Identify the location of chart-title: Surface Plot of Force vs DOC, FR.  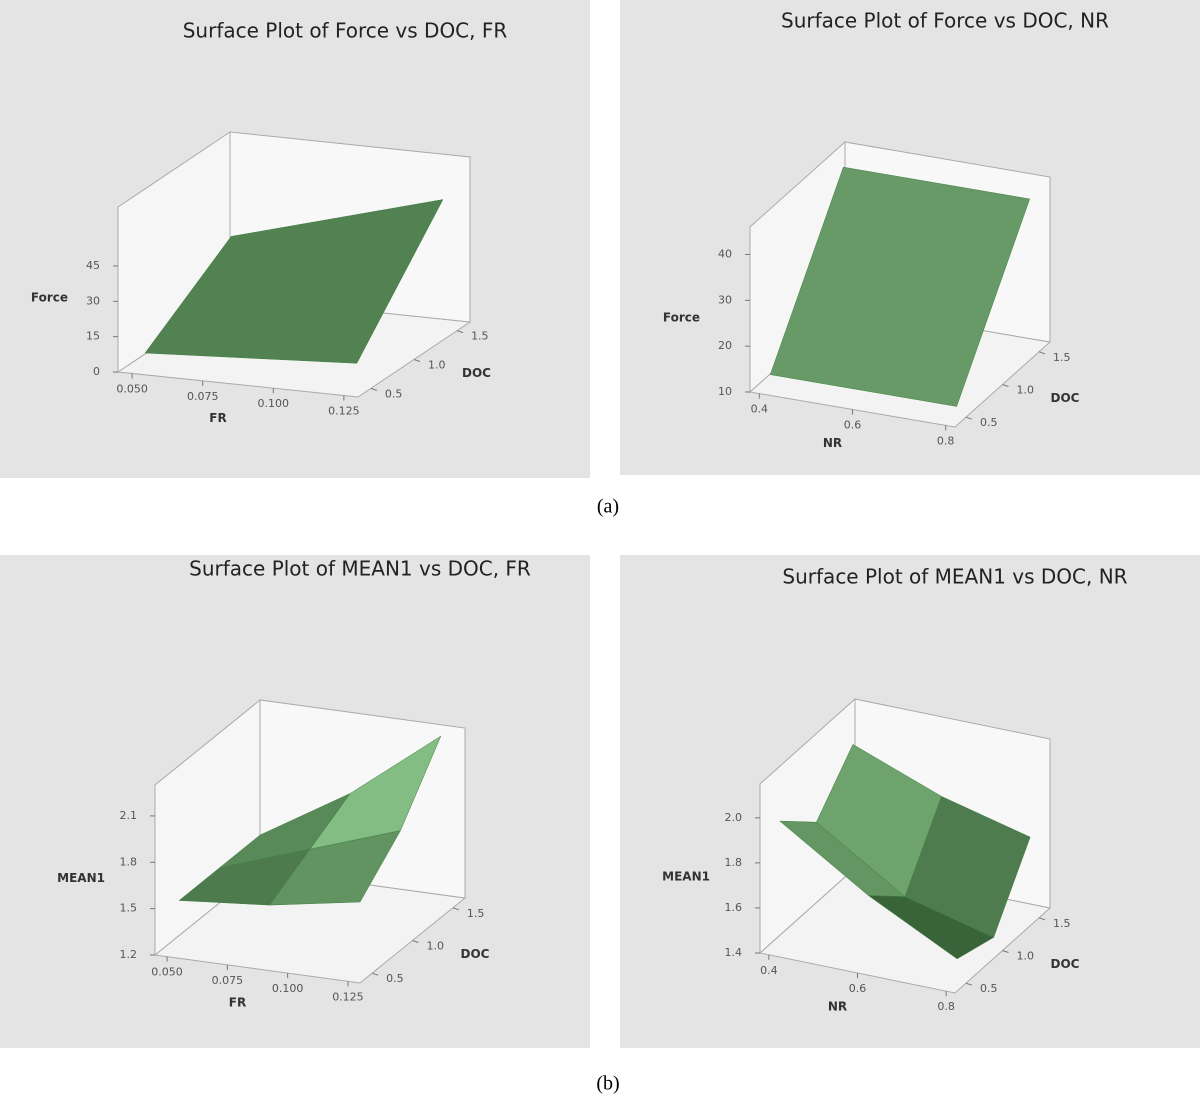
(345, 31).